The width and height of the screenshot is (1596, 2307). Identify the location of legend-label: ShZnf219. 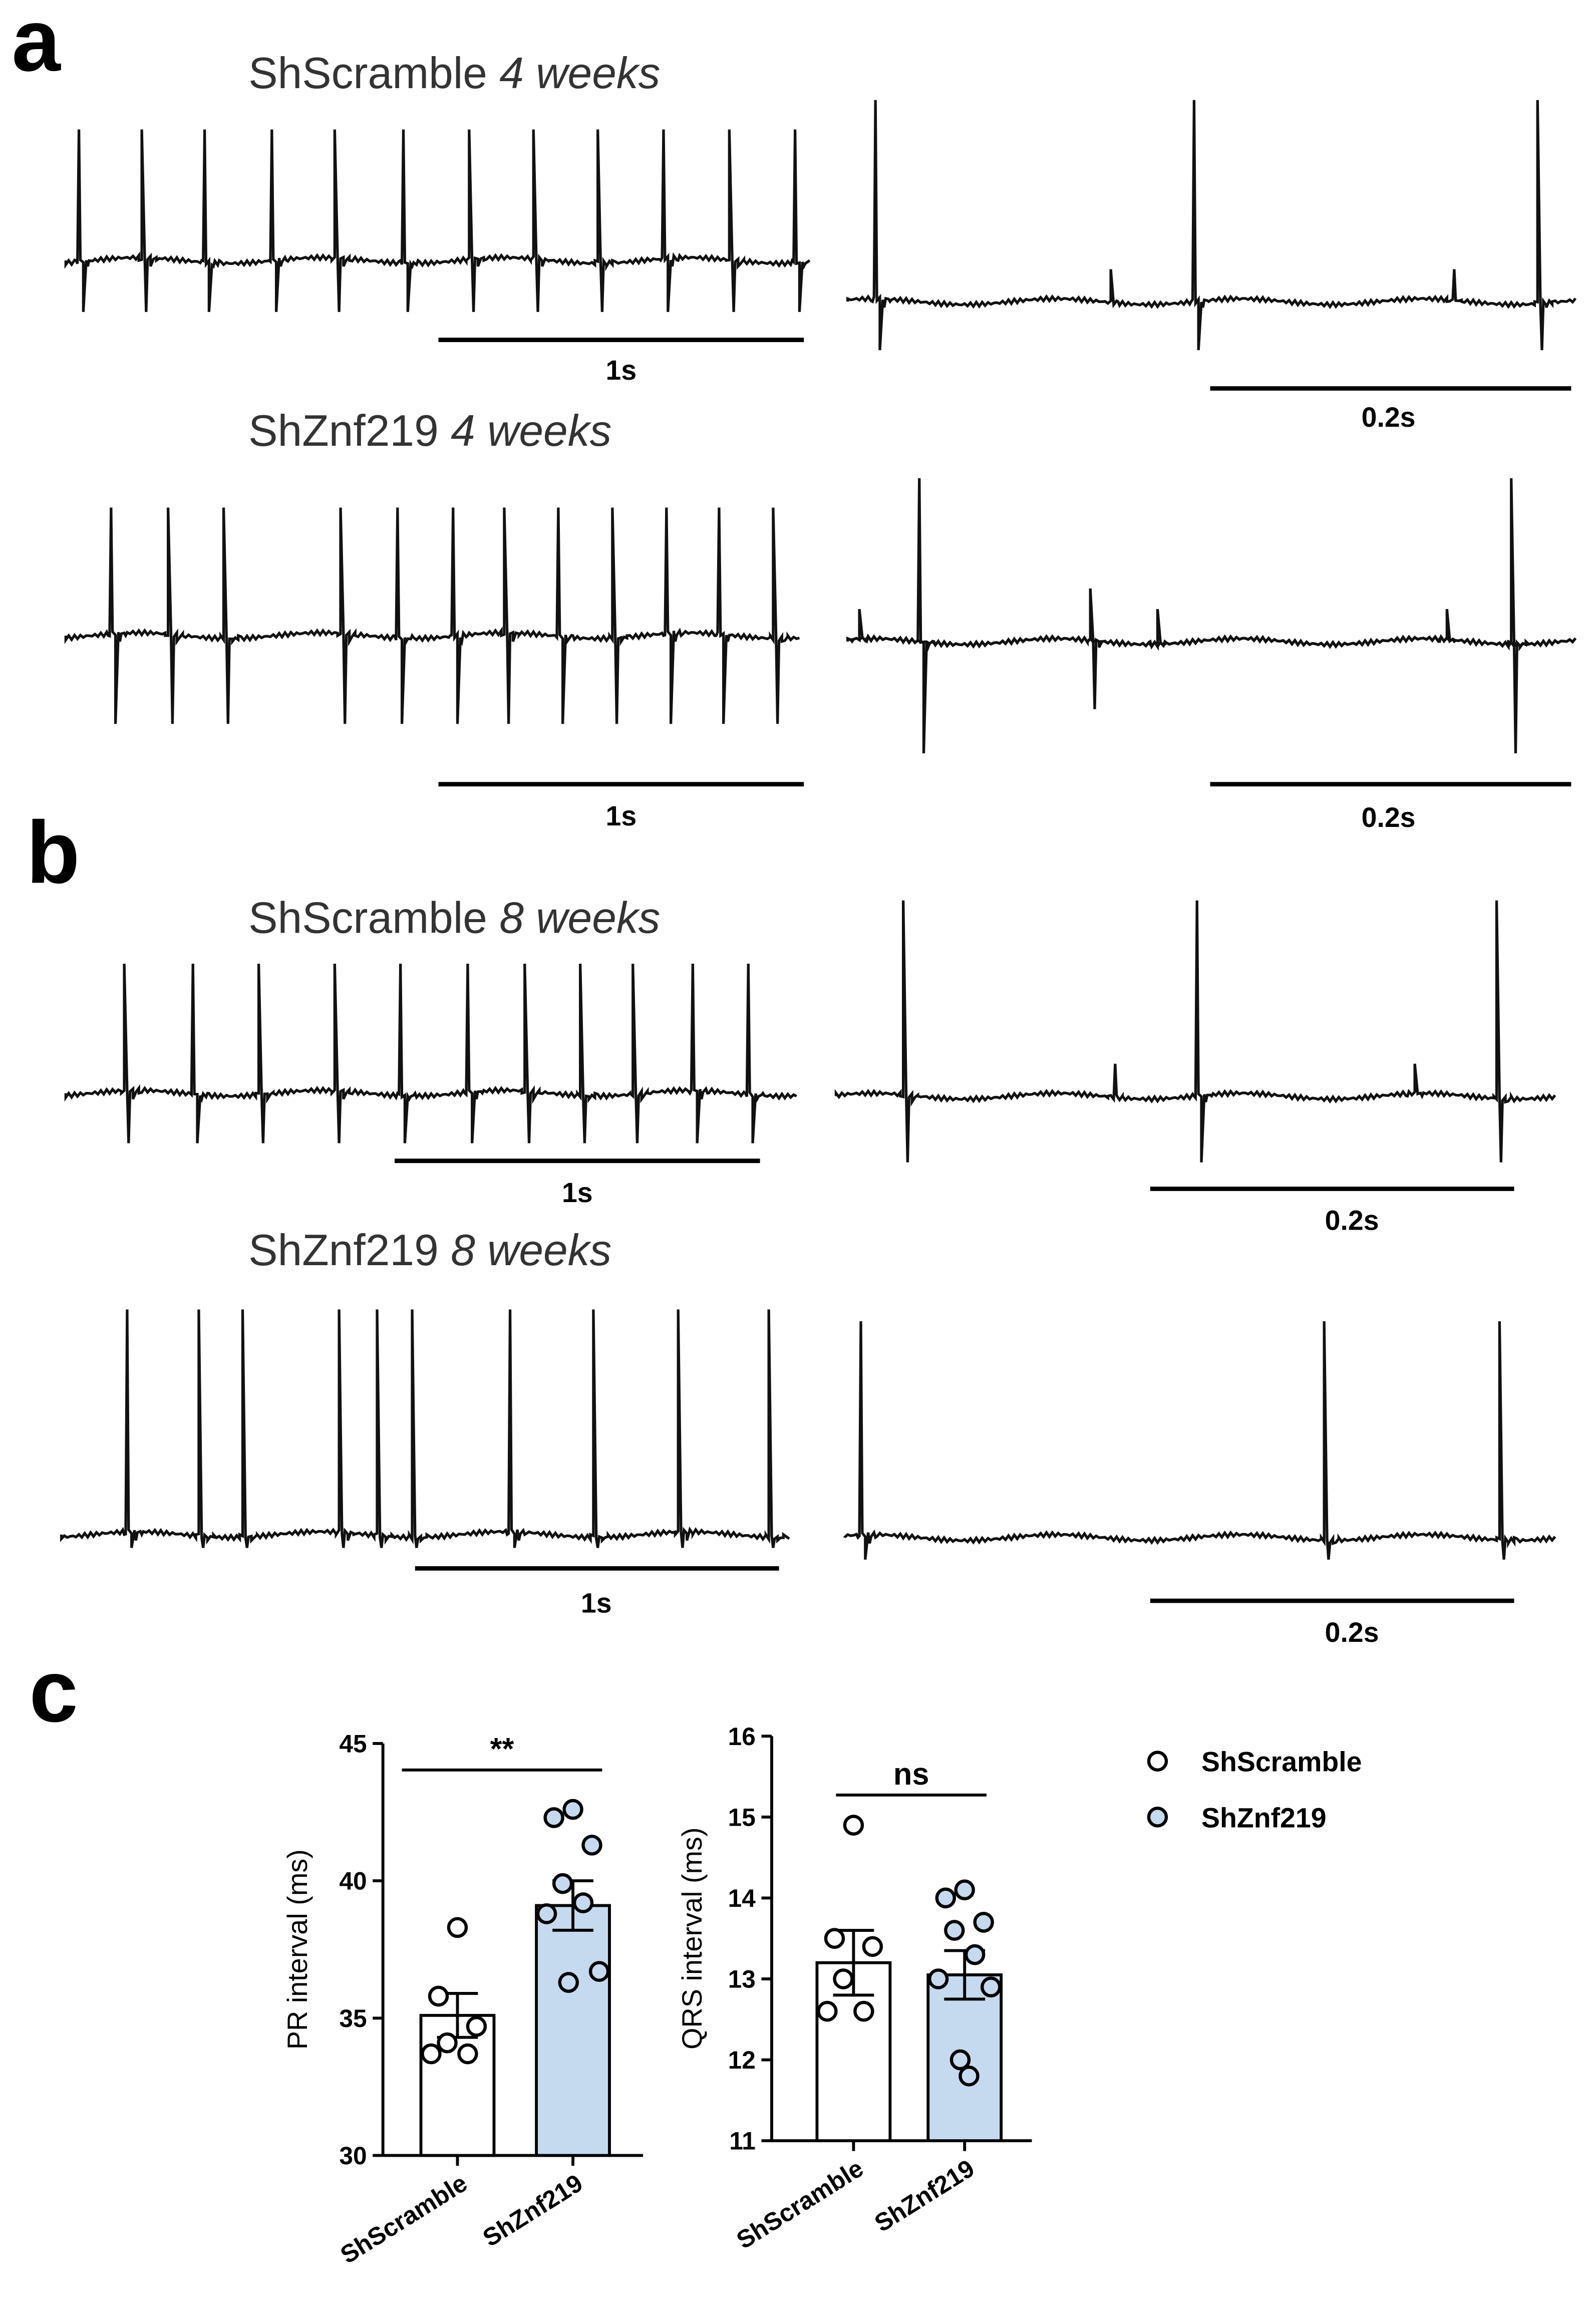
(1264, 1817).